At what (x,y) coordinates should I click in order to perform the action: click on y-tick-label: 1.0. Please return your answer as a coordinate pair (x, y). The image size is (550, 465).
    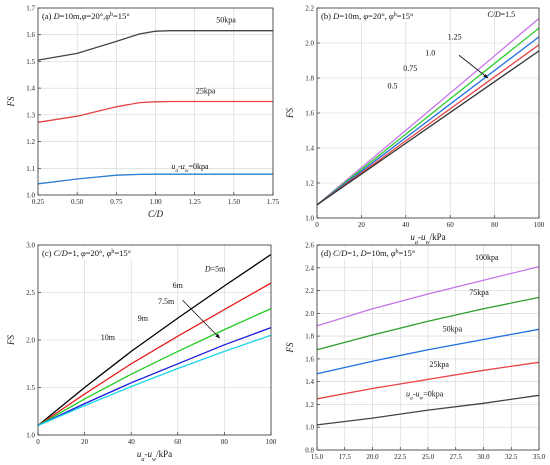
    Looking at the image, I should click on (309, 219).